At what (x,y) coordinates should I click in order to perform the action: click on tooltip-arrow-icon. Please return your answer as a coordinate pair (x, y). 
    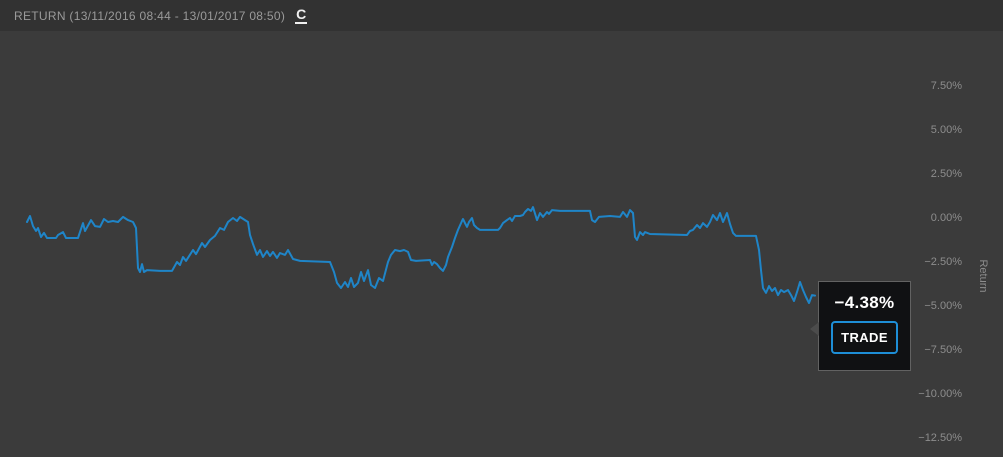
    Looking at the image, I should click on (814, 329).